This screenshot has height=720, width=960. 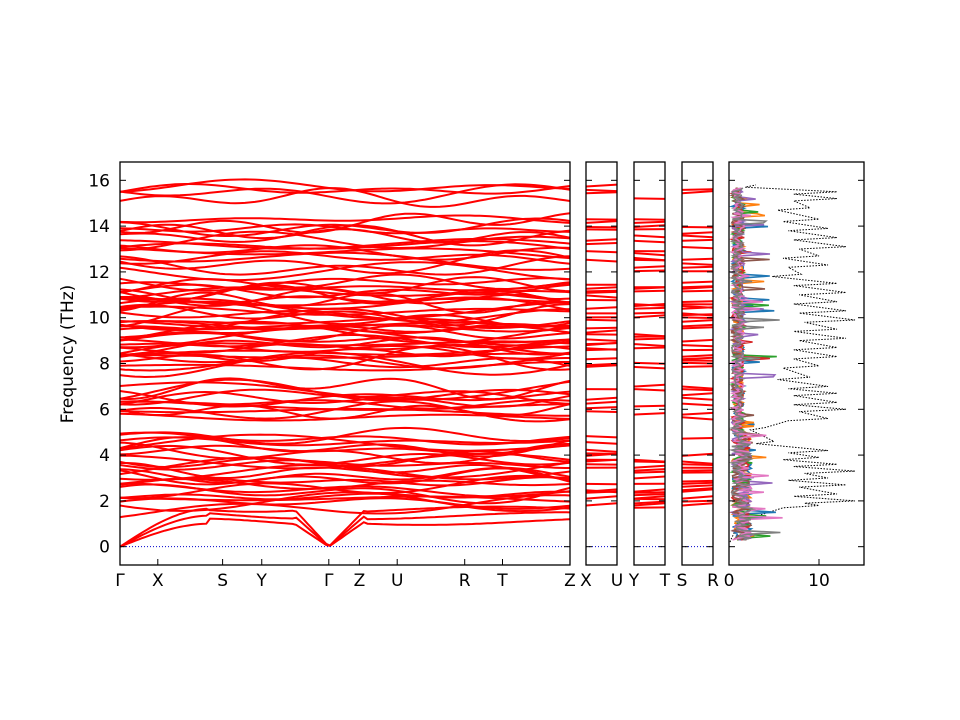 I want to click on high-symmetry-label: U, so click(x=617, y=581).